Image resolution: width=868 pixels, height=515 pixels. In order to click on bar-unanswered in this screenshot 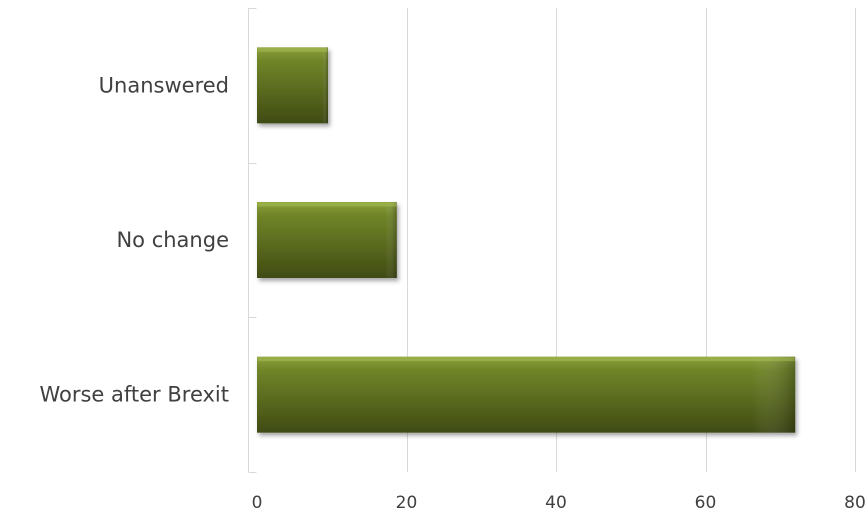, I will do `click(293, 85)`.